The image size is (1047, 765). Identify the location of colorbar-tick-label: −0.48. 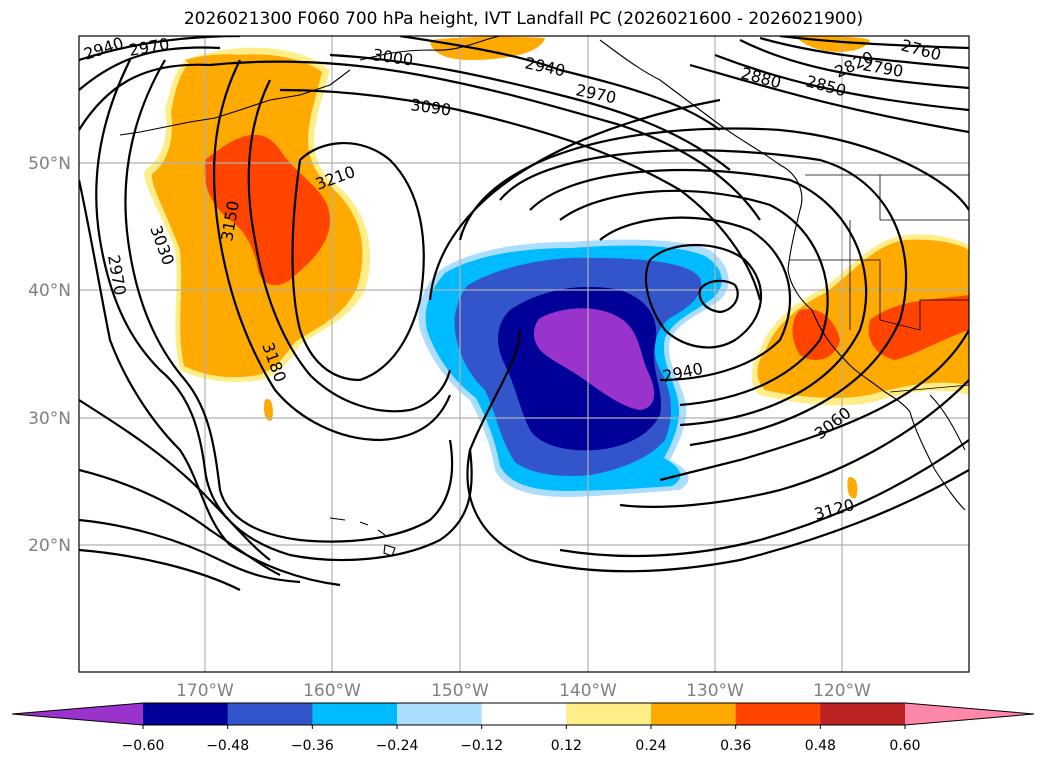
(227, 746).